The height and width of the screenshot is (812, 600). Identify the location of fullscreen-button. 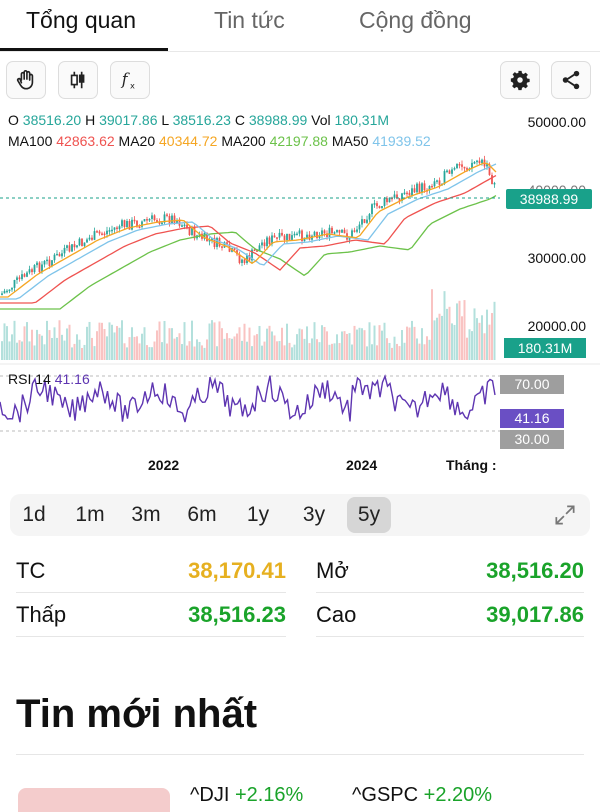
(565, 517).